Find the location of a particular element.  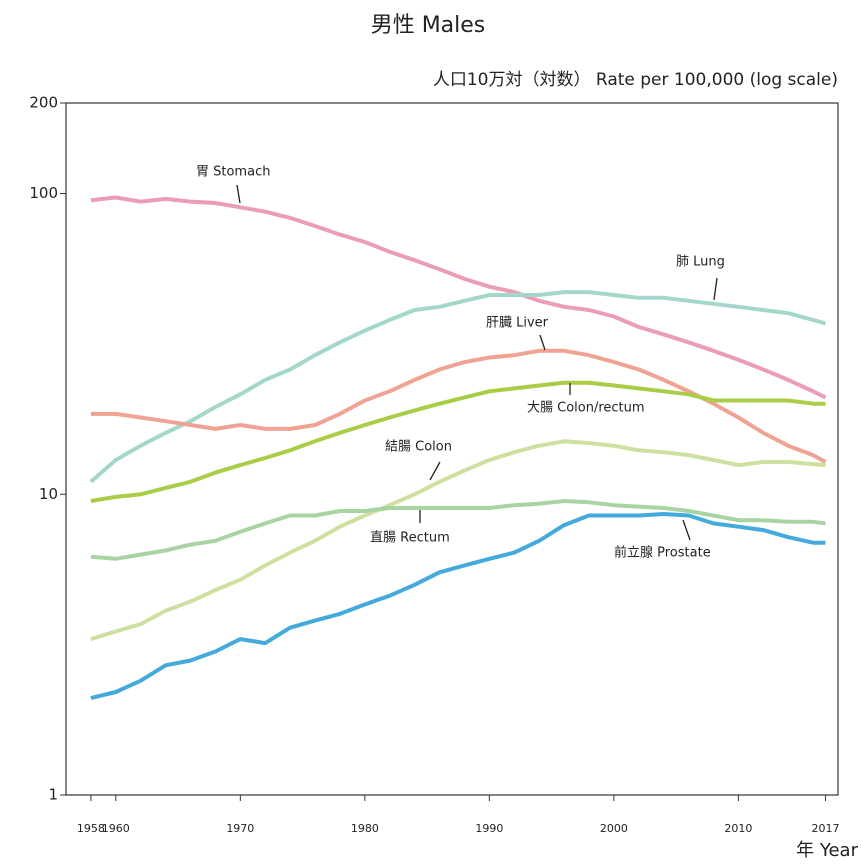

y-tick-label: 200 is located at coordinates (43, 103).